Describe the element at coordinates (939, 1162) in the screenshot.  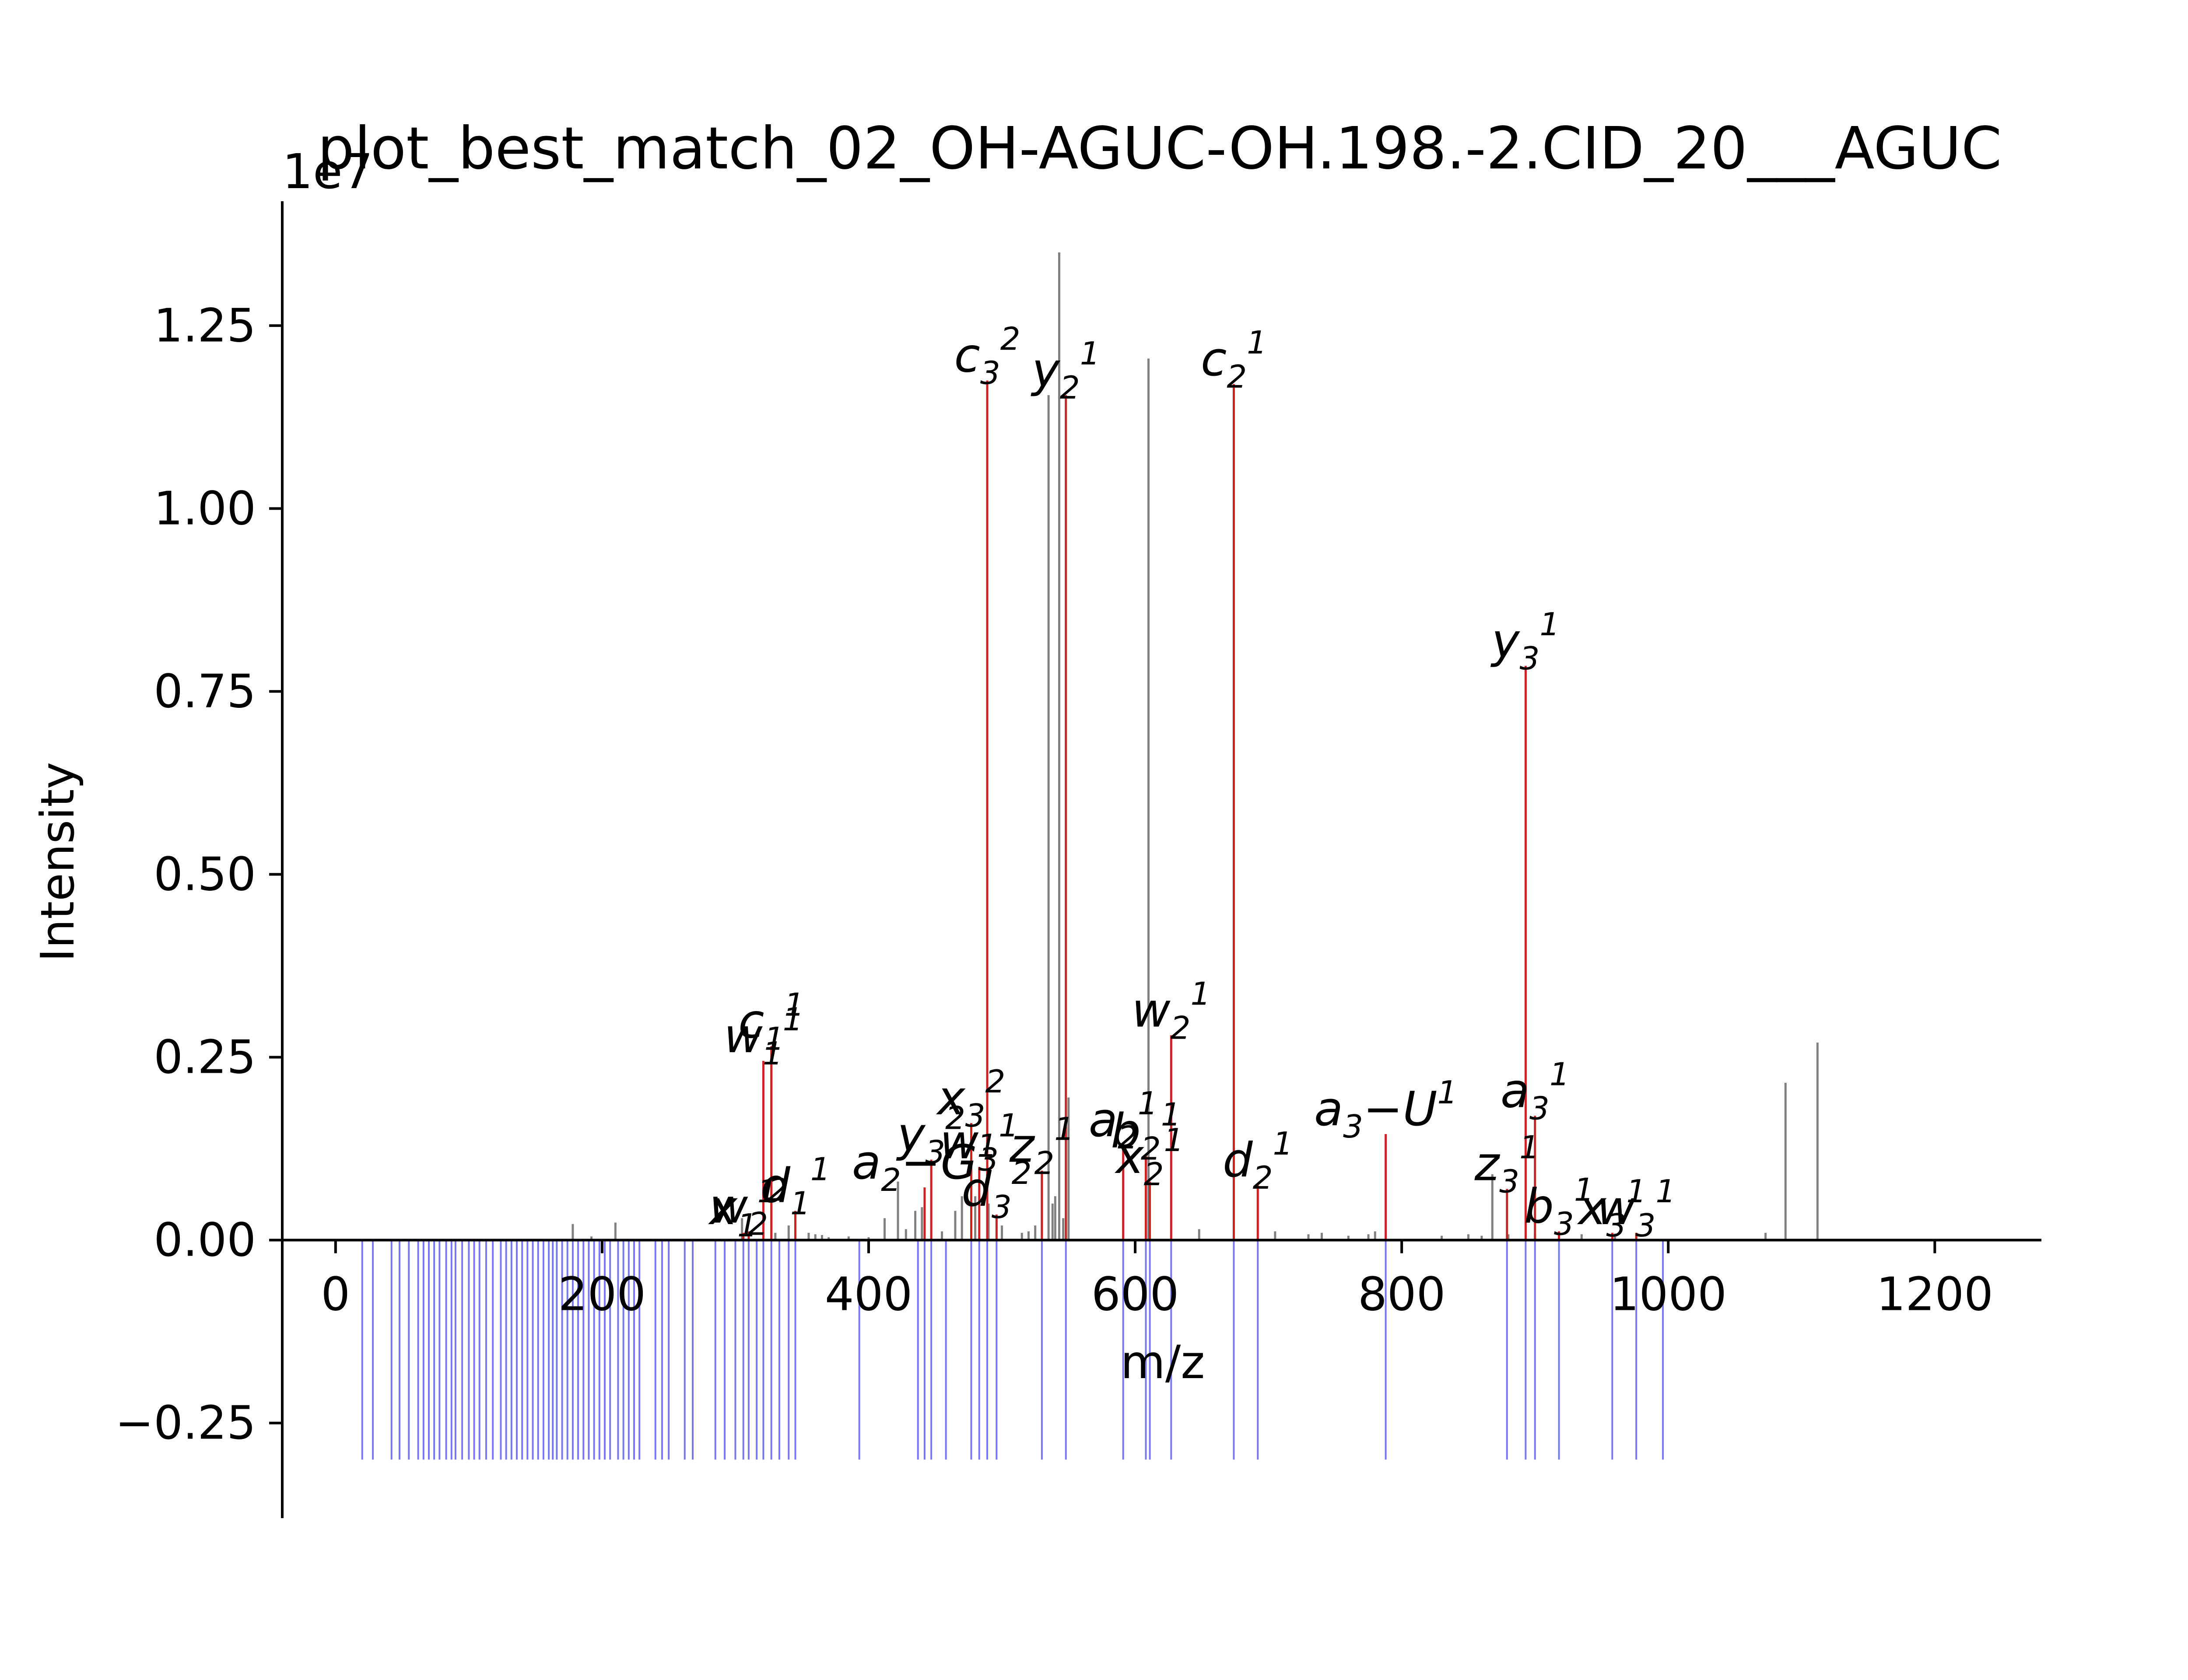
I see `ion-label-suffix: −G` at that location.